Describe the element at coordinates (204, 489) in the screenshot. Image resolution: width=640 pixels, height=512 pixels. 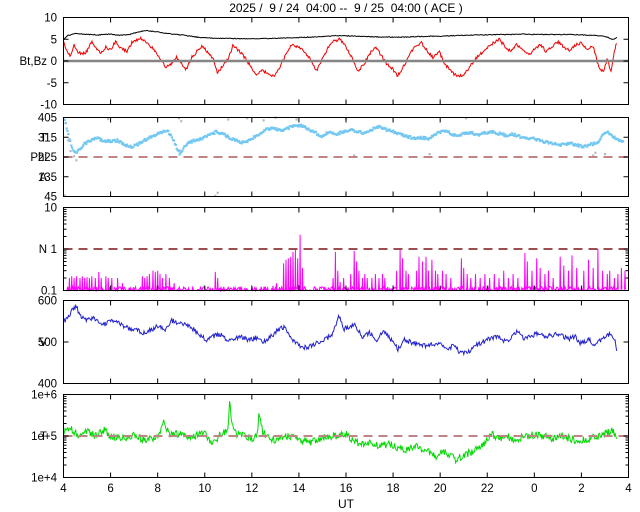
I see `x-tick-label: 10` at that location.